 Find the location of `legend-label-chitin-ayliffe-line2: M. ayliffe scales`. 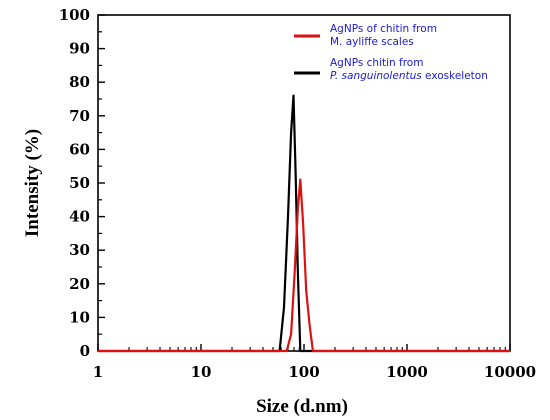

legend-label-chitin-ayliffe-line2: M. ayliffe scales is located at coordinates (372, 42).